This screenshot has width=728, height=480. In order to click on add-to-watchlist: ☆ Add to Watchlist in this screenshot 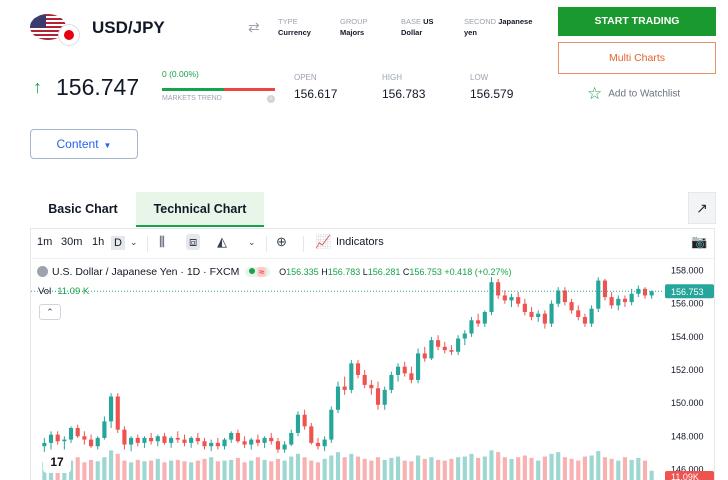, I will do `click(634, 93)`.